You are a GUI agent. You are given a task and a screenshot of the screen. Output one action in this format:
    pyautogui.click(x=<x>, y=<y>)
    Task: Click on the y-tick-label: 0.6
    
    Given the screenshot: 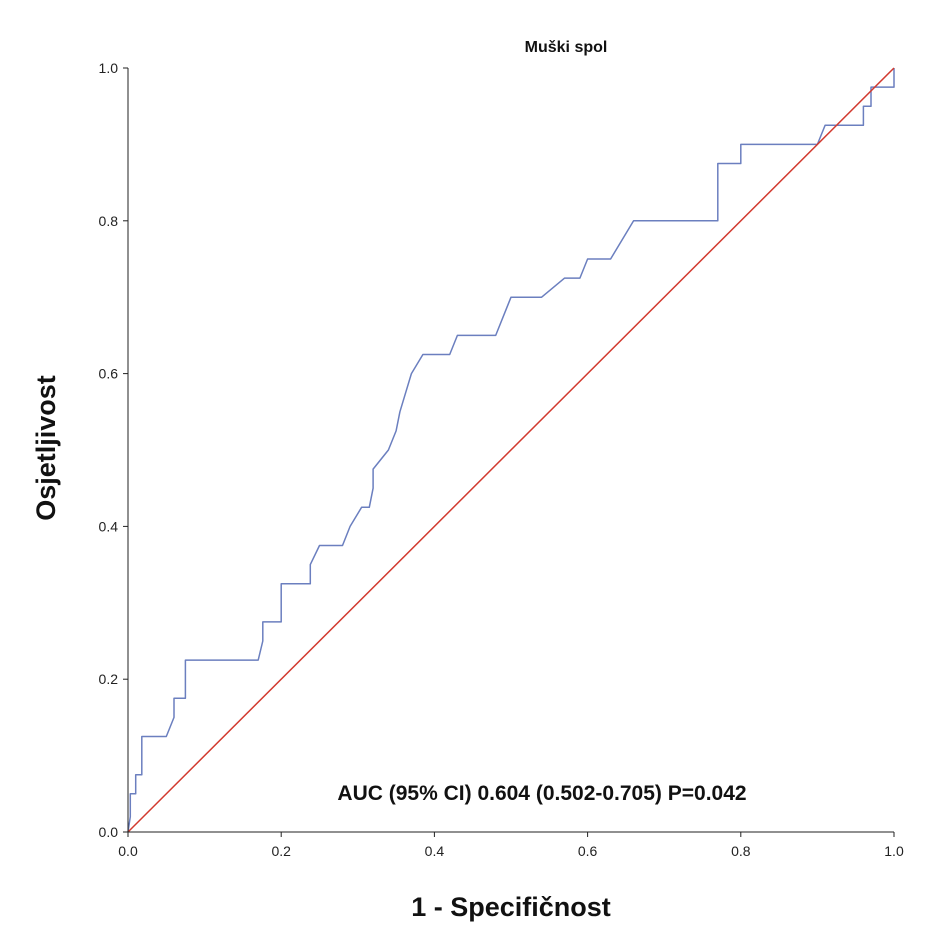 What is the action you would take?
    pyautogui.click(x=109, y=374)
    